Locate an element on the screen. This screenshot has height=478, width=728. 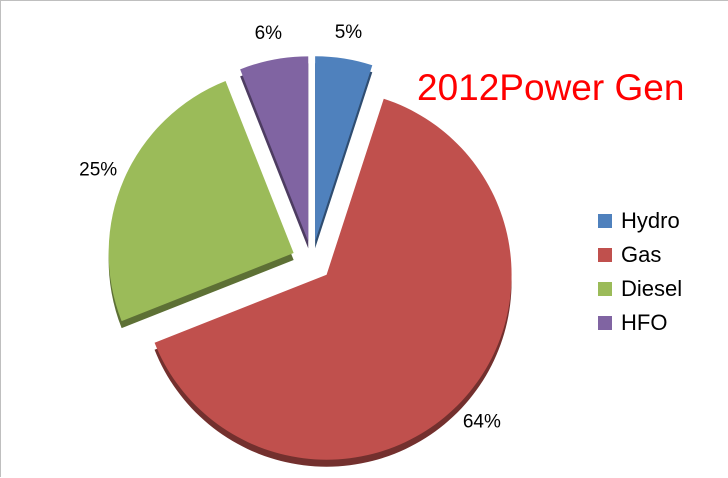
legend-item-diesel: Diesel is located at coordinates (640, 289).